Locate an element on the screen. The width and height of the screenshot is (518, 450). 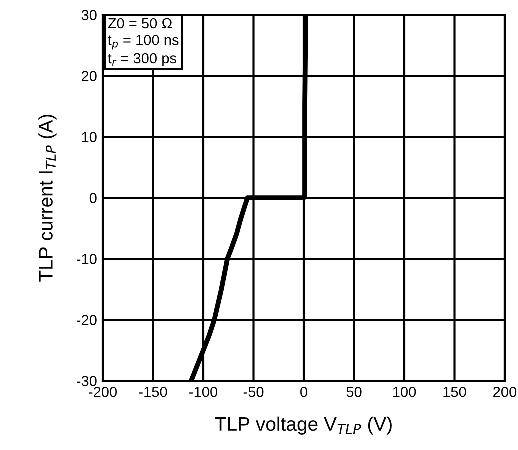
y-tick-label: 0 is located at coordinates (93, 198).